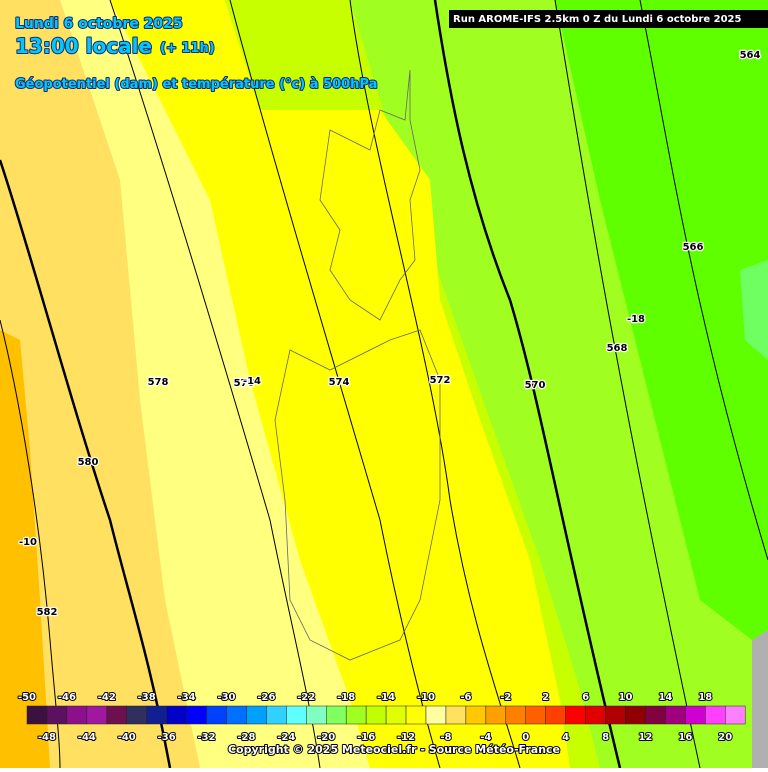  Describe the element at coordinates (545, 697) in the screenshot. I see `colorbar-label: 2` at that location.